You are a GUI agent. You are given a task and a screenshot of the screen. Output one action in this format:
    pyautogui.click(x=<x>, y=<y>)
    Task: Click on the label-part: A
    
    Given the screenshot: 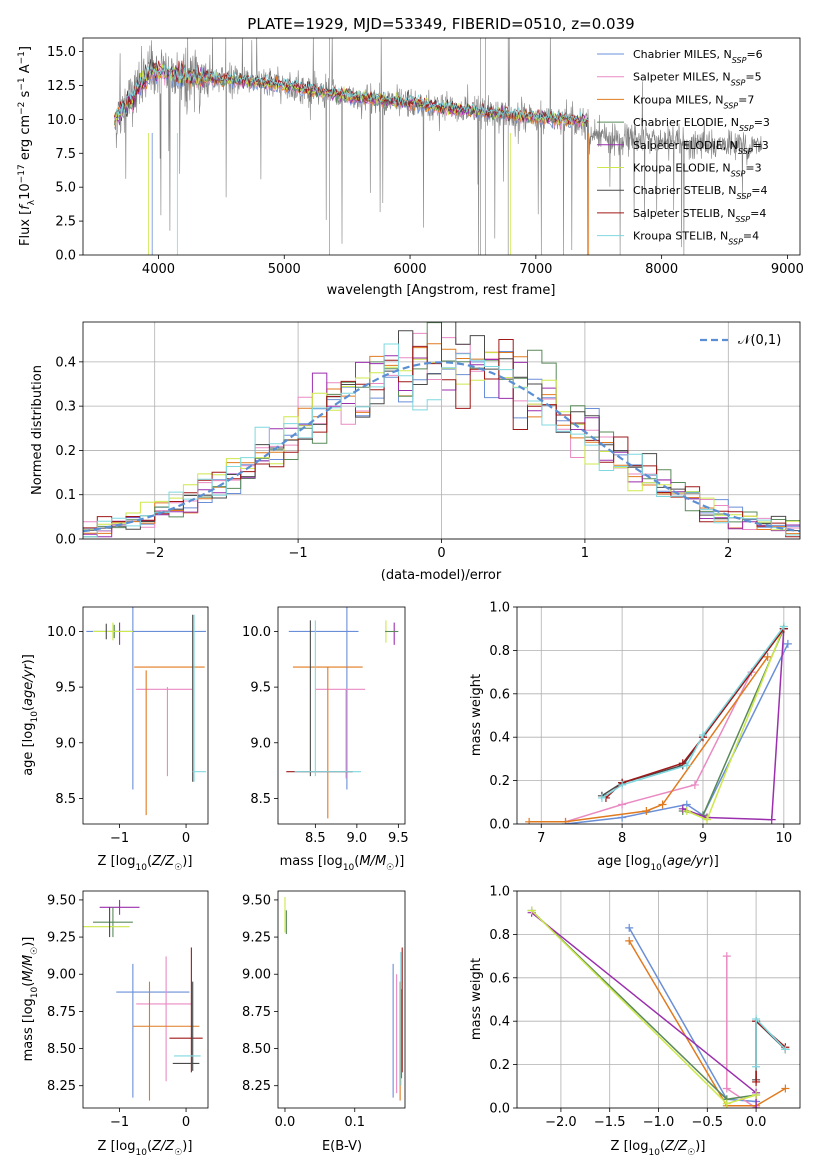 What is the action you would take?
    pyautogui.click(x=25, y=70)
    